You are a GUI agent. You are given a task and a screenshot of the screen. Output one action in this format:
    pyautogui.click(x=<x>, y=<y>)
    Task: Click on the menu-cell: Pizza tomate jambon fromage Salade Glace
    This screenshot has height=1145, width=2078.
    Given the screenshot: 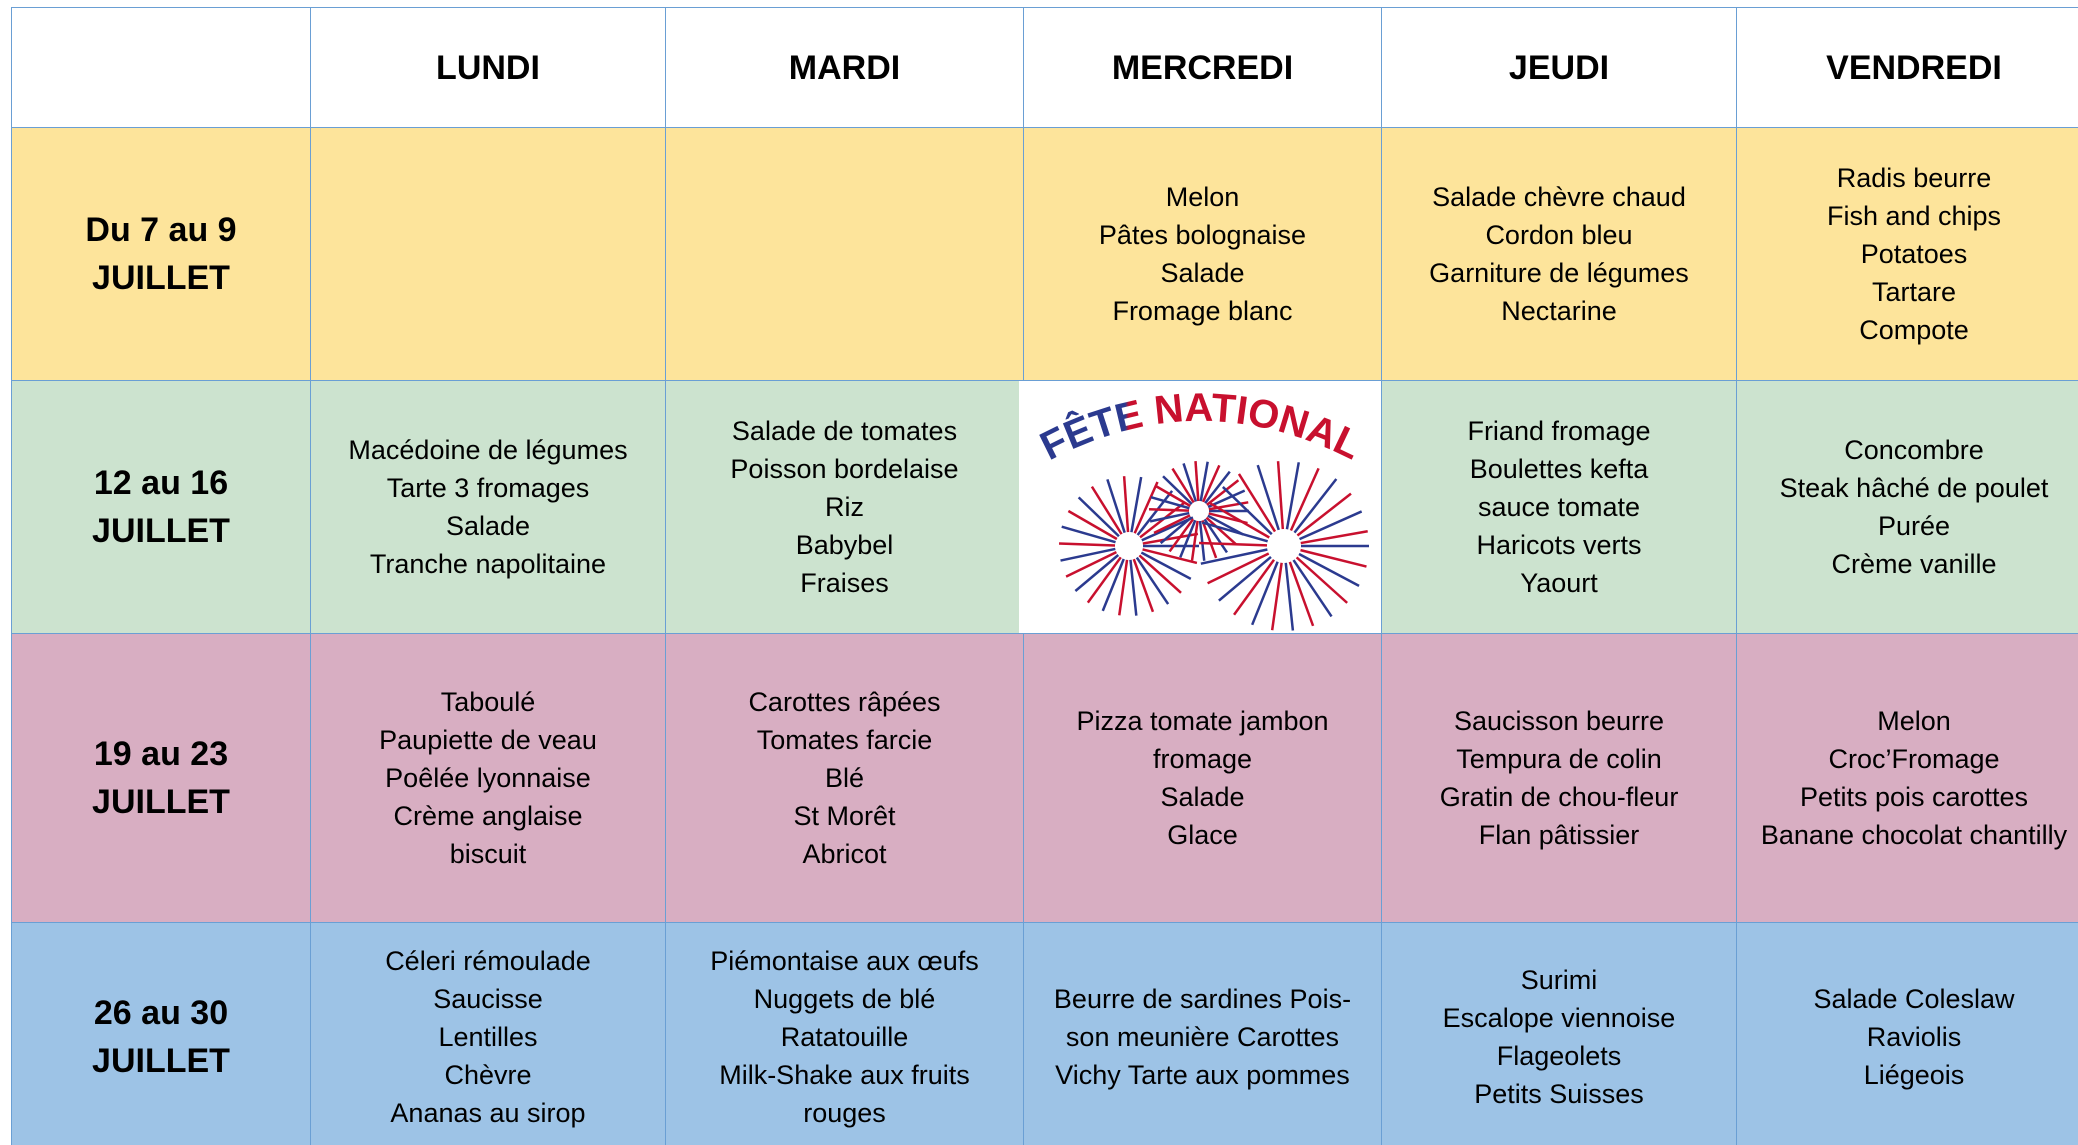 What is the action you would take?
    pyautogui.click(x=1202, y=778)
    